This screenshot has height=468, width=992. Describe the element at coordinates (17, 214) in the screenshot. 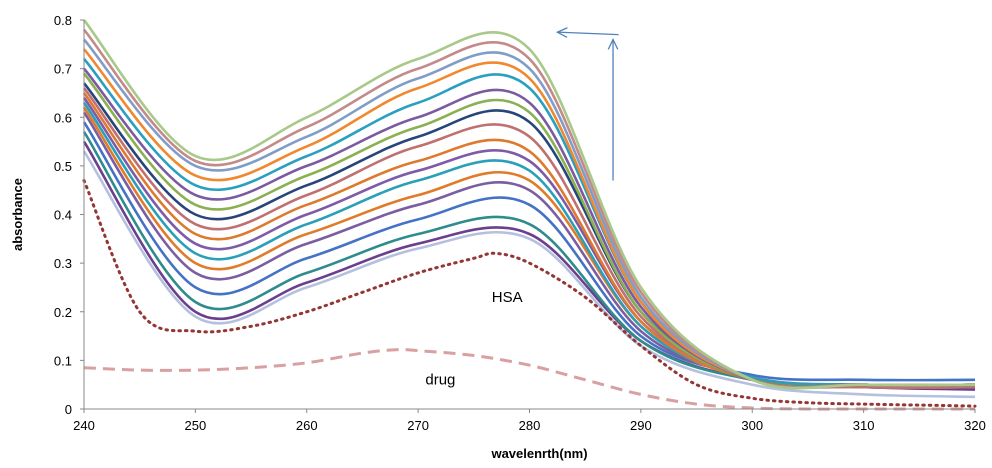

I see `y-axis-title: absorbance` at that location.